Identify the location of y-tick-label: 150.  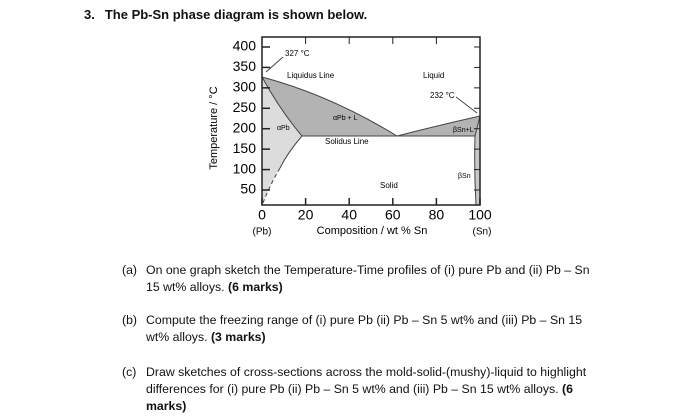
(245, 148).